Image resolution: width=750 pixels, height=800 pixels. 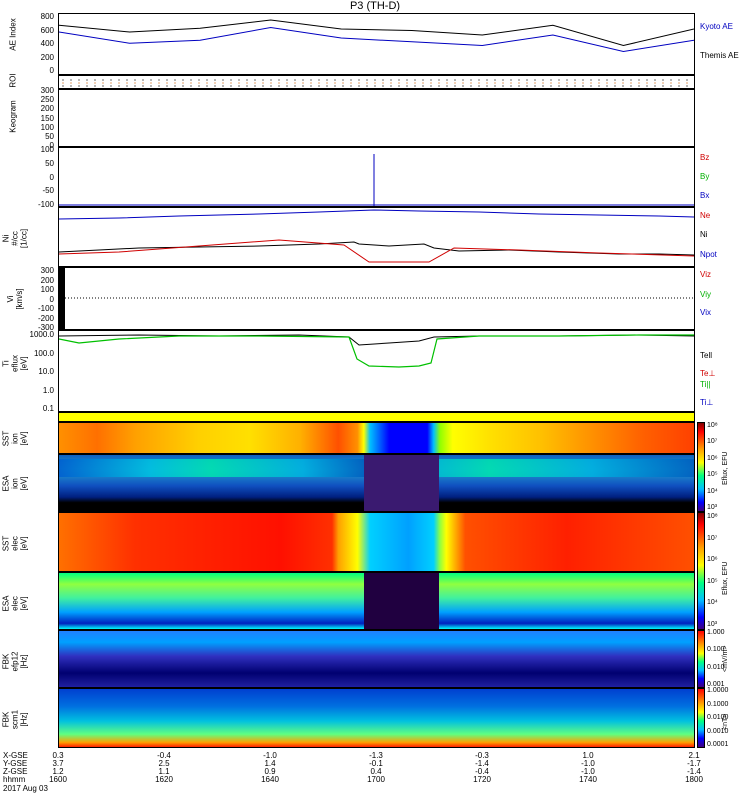 What do you see at coordinates (716, 650) in the screenshot?
I see `colorbar-tick-label: 0.100` at bounding box center [716, 650].